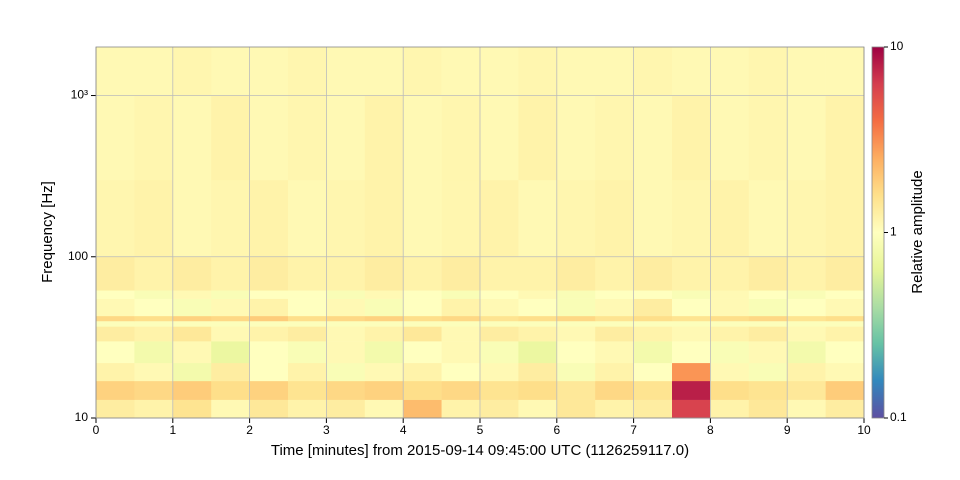 This screenshot has height=480, width=960. I want to click on y-axis-label: Frequency [Hz], so click(47, 232).